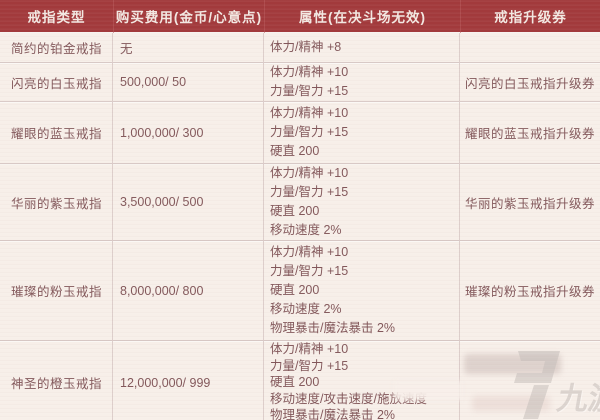 This screenshot has height=420, width=600. I want to click on ring-name-cell: 闪亮的白玉戒指, so click(56, 81).